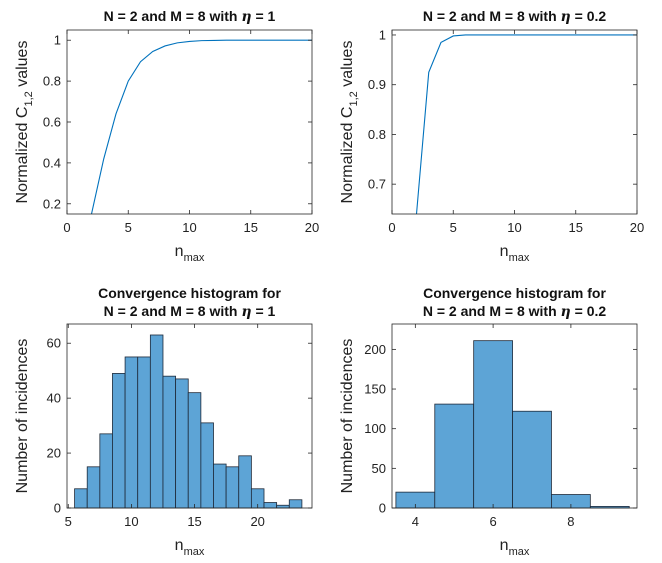 The image size is (662, 563). What do you see at coordinates (52, 203) in the screenshot?
I see `y-tick-label: 0.2` at bounding box center [52, 203].